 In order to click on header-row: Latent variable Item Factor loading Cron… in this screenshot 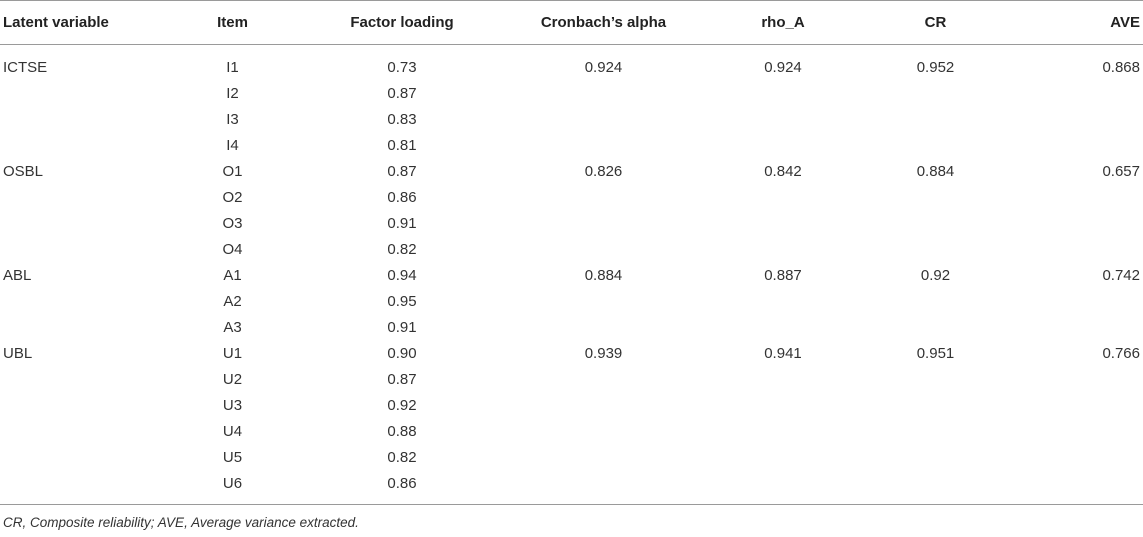, I will do `click(571, 22)`.